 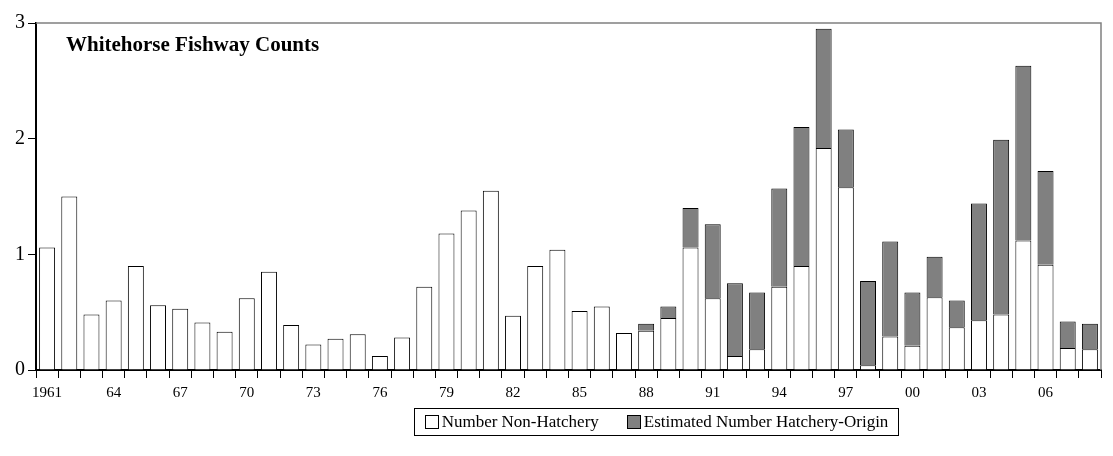 I want to click on x-tick-label: 70, so click(x=247, y=391).